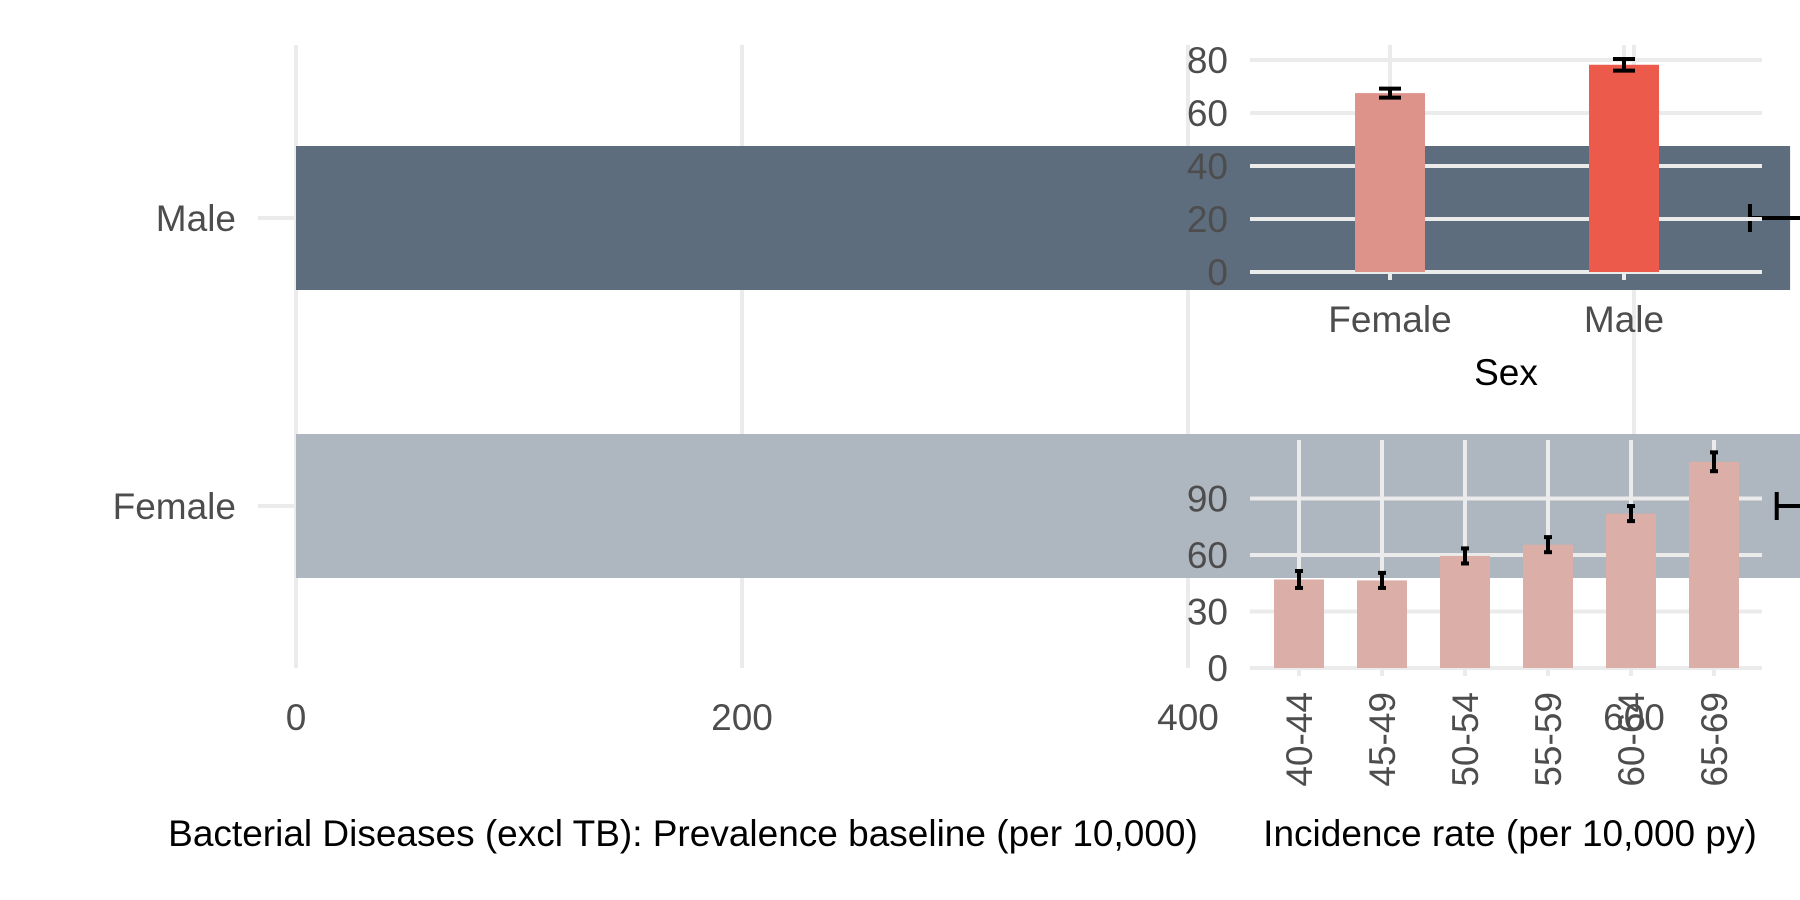 The image size is (1800, 900). Describe the element at coordinates (1714, 739) in the screenshot. I see `age-incidence-category-label: 65-69` at that location.